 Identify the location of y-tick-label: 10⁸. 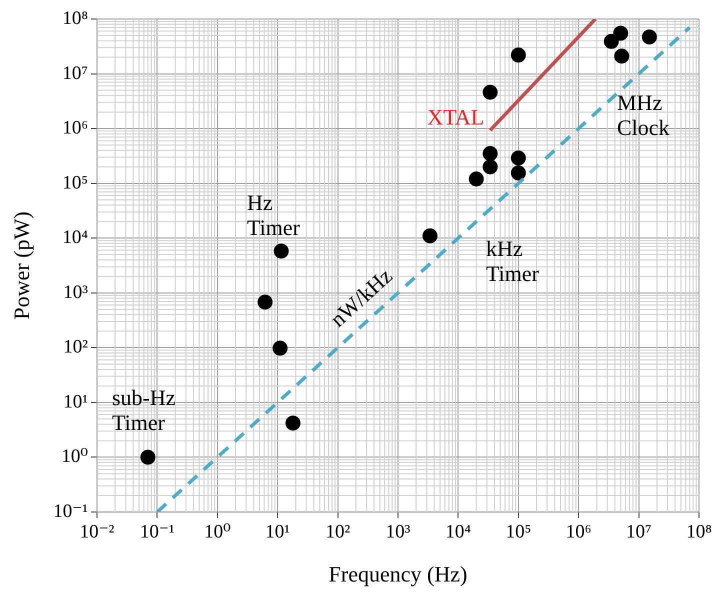
(75, 18).